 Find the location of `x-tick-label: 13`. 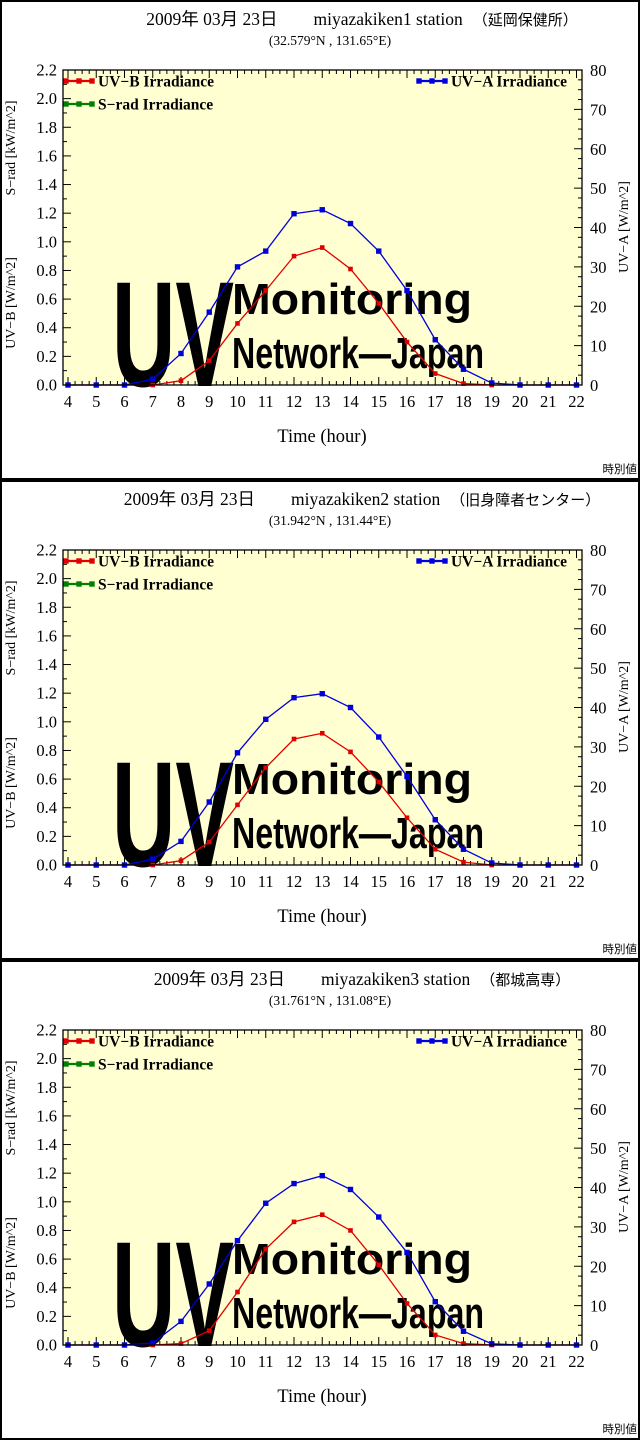

x-tick-label: 13 is located at coordinates (322, 881).